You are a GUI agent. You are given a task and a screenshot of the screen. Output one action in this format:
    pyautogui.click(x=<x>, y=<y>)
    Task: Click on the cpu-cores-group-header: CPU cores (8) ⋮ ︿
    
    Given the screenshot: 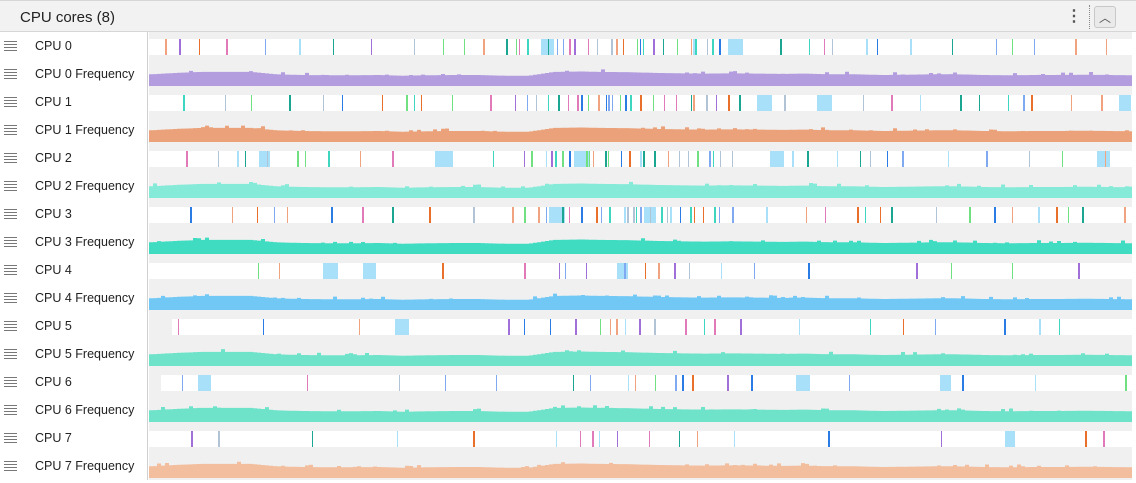 What is the action you would take?
    pyautogui.click(x=568, y=16)
    